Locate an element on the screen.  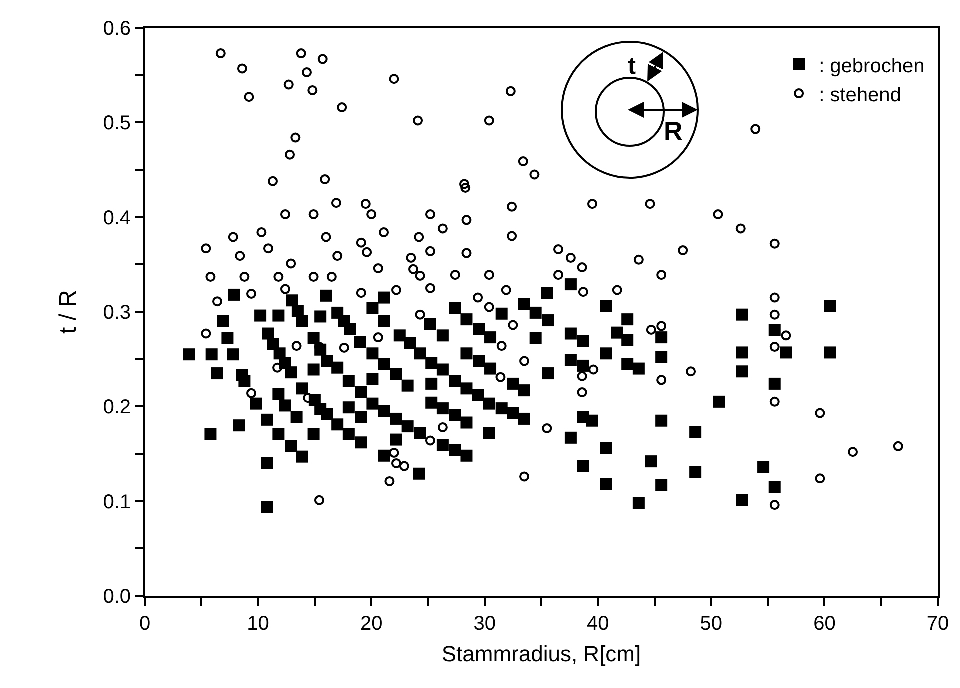
x-tick-label: 20 is located at coordinates (371, 624).